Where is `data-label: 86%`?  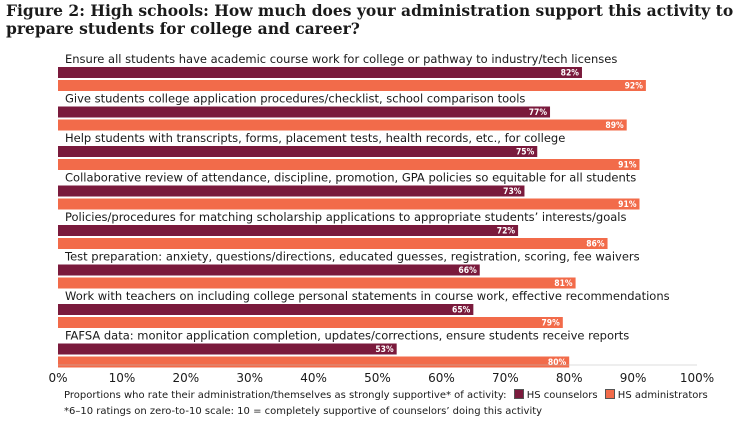 data-label: 86% is located at coordinates (595, 245).